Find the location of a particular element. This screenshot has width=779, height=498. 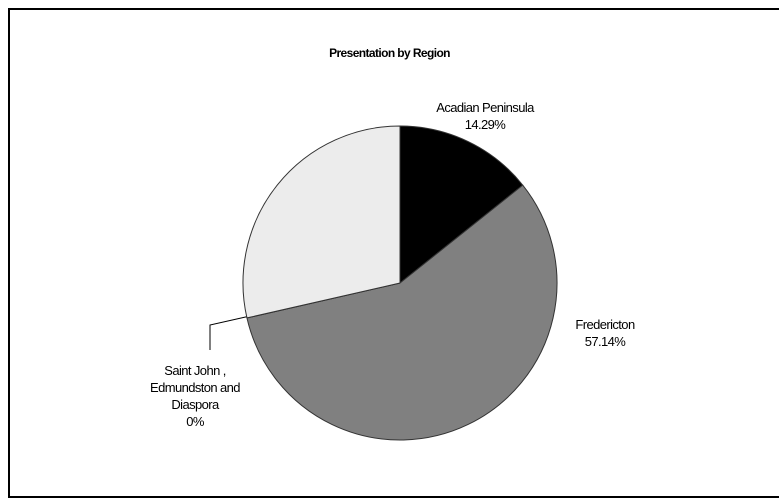

category-label: Acadian Peninsula is located at coordinates (485, 107).